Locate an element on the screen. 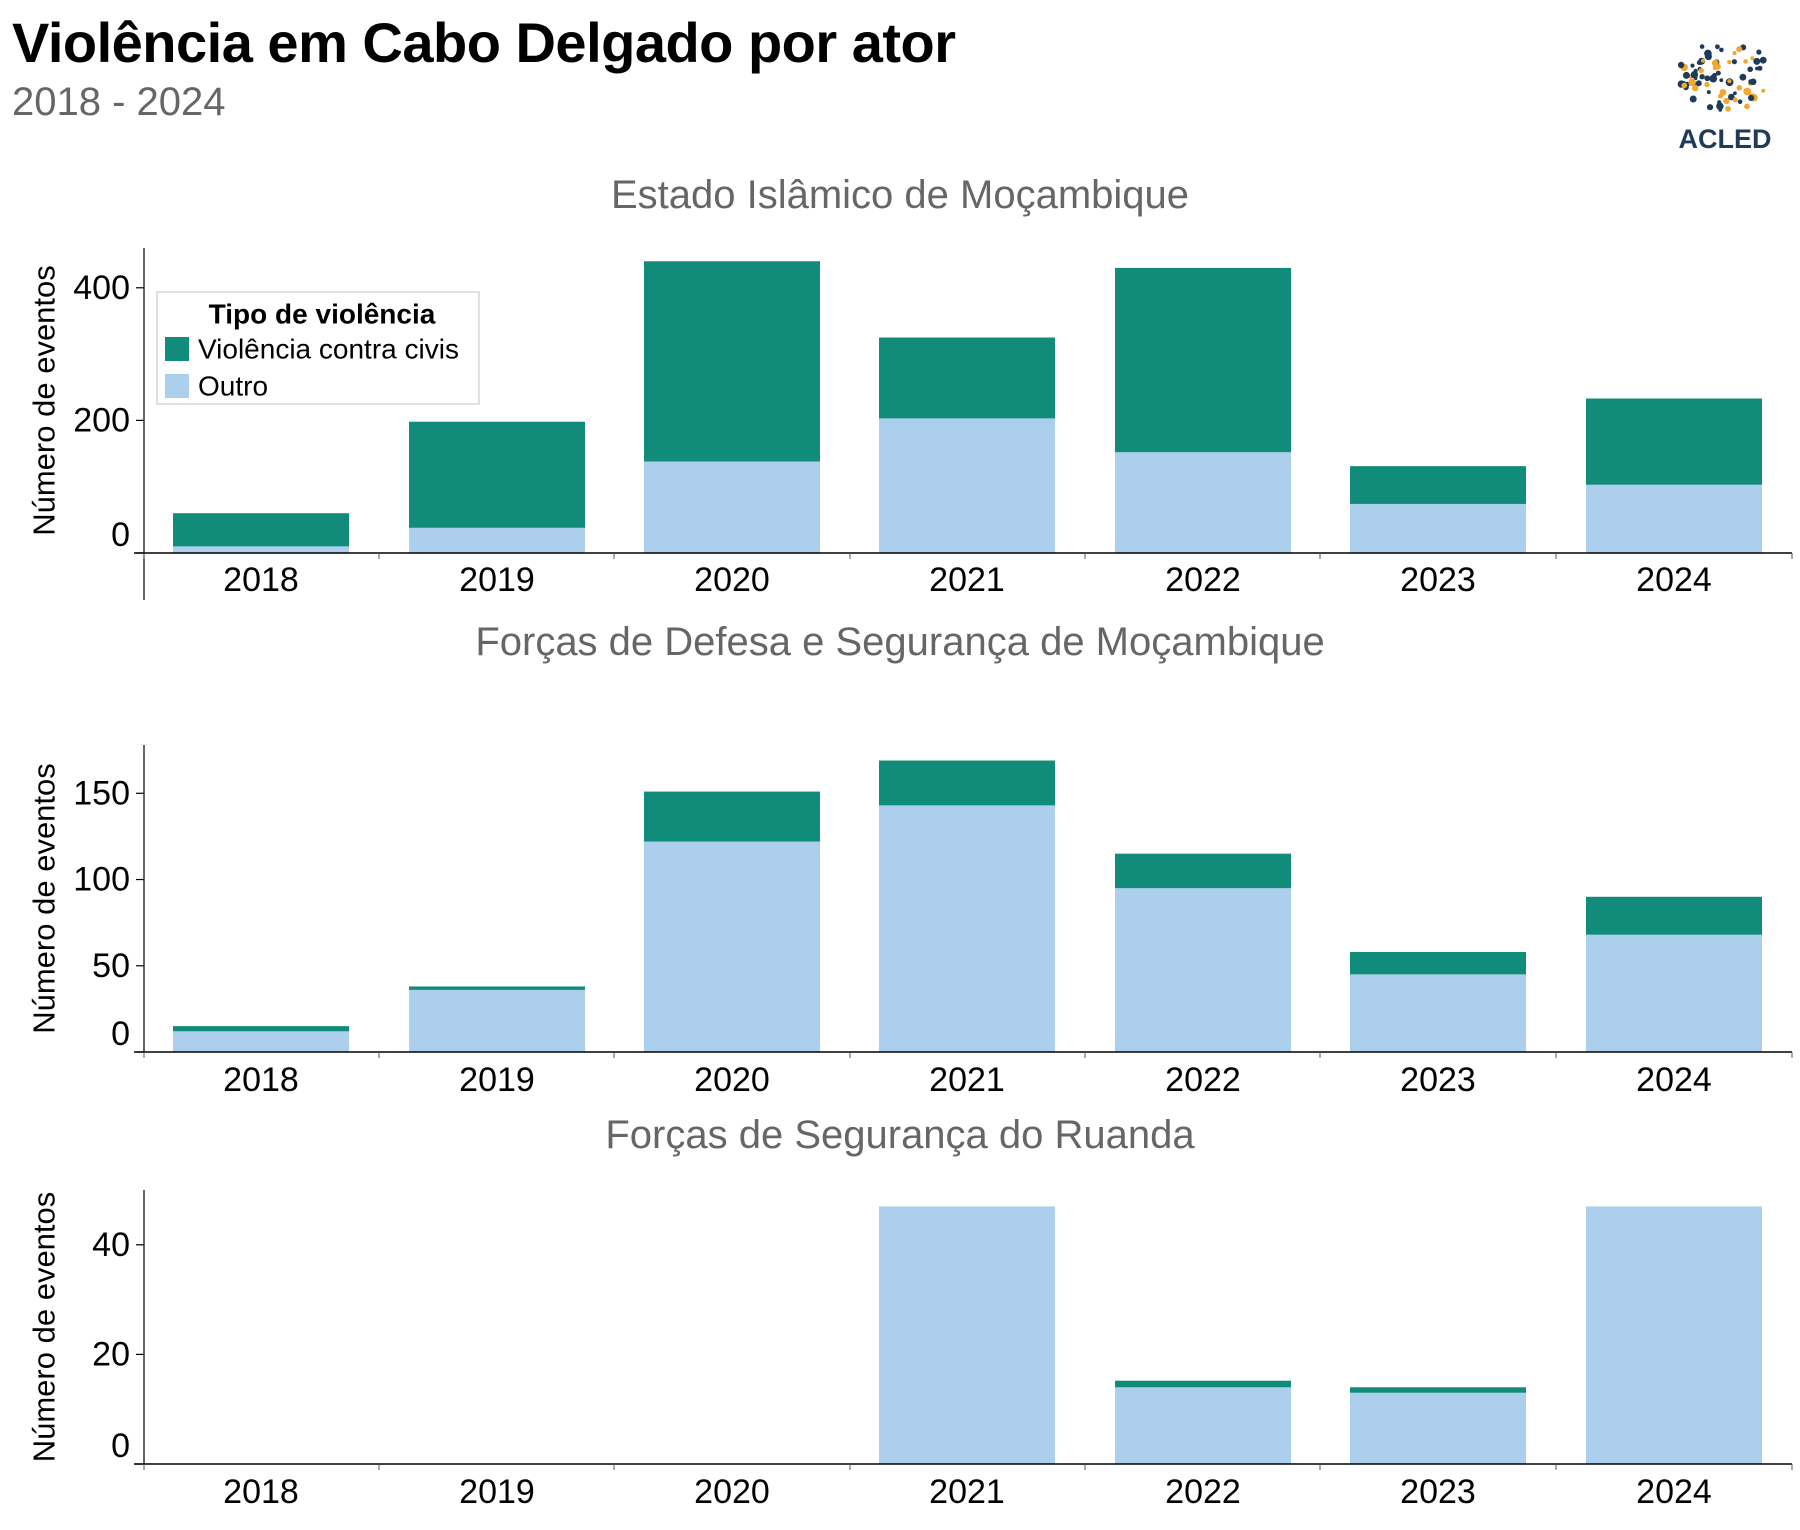 The height and width of the screenshot is (1530, 1800). acled-logo: ACLED is located at coordinates (1724, 99).